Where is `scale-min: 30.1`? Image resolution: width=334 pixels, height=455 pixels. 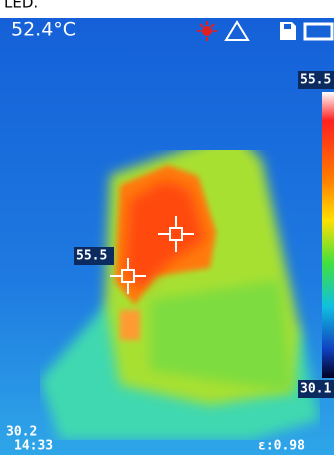
scale-min: 30.1 is located at coordinates (315, 389).